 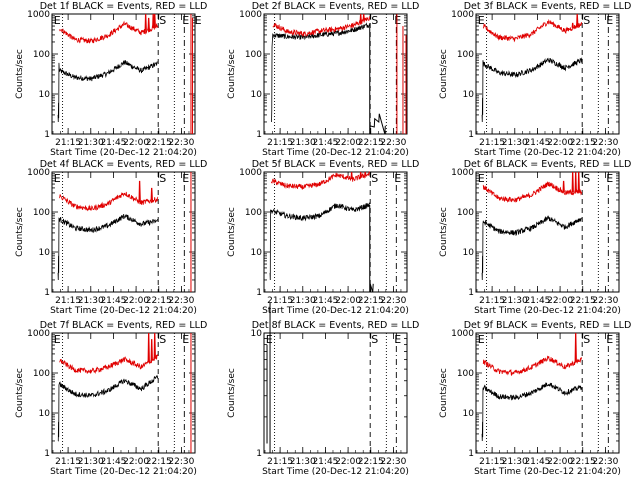 What do you see at coordinates (336, 6) in the screenshot?
I see `chart-title: Det 2f BLACK = Events, RED = LLD` at bounding box center [336, 6].